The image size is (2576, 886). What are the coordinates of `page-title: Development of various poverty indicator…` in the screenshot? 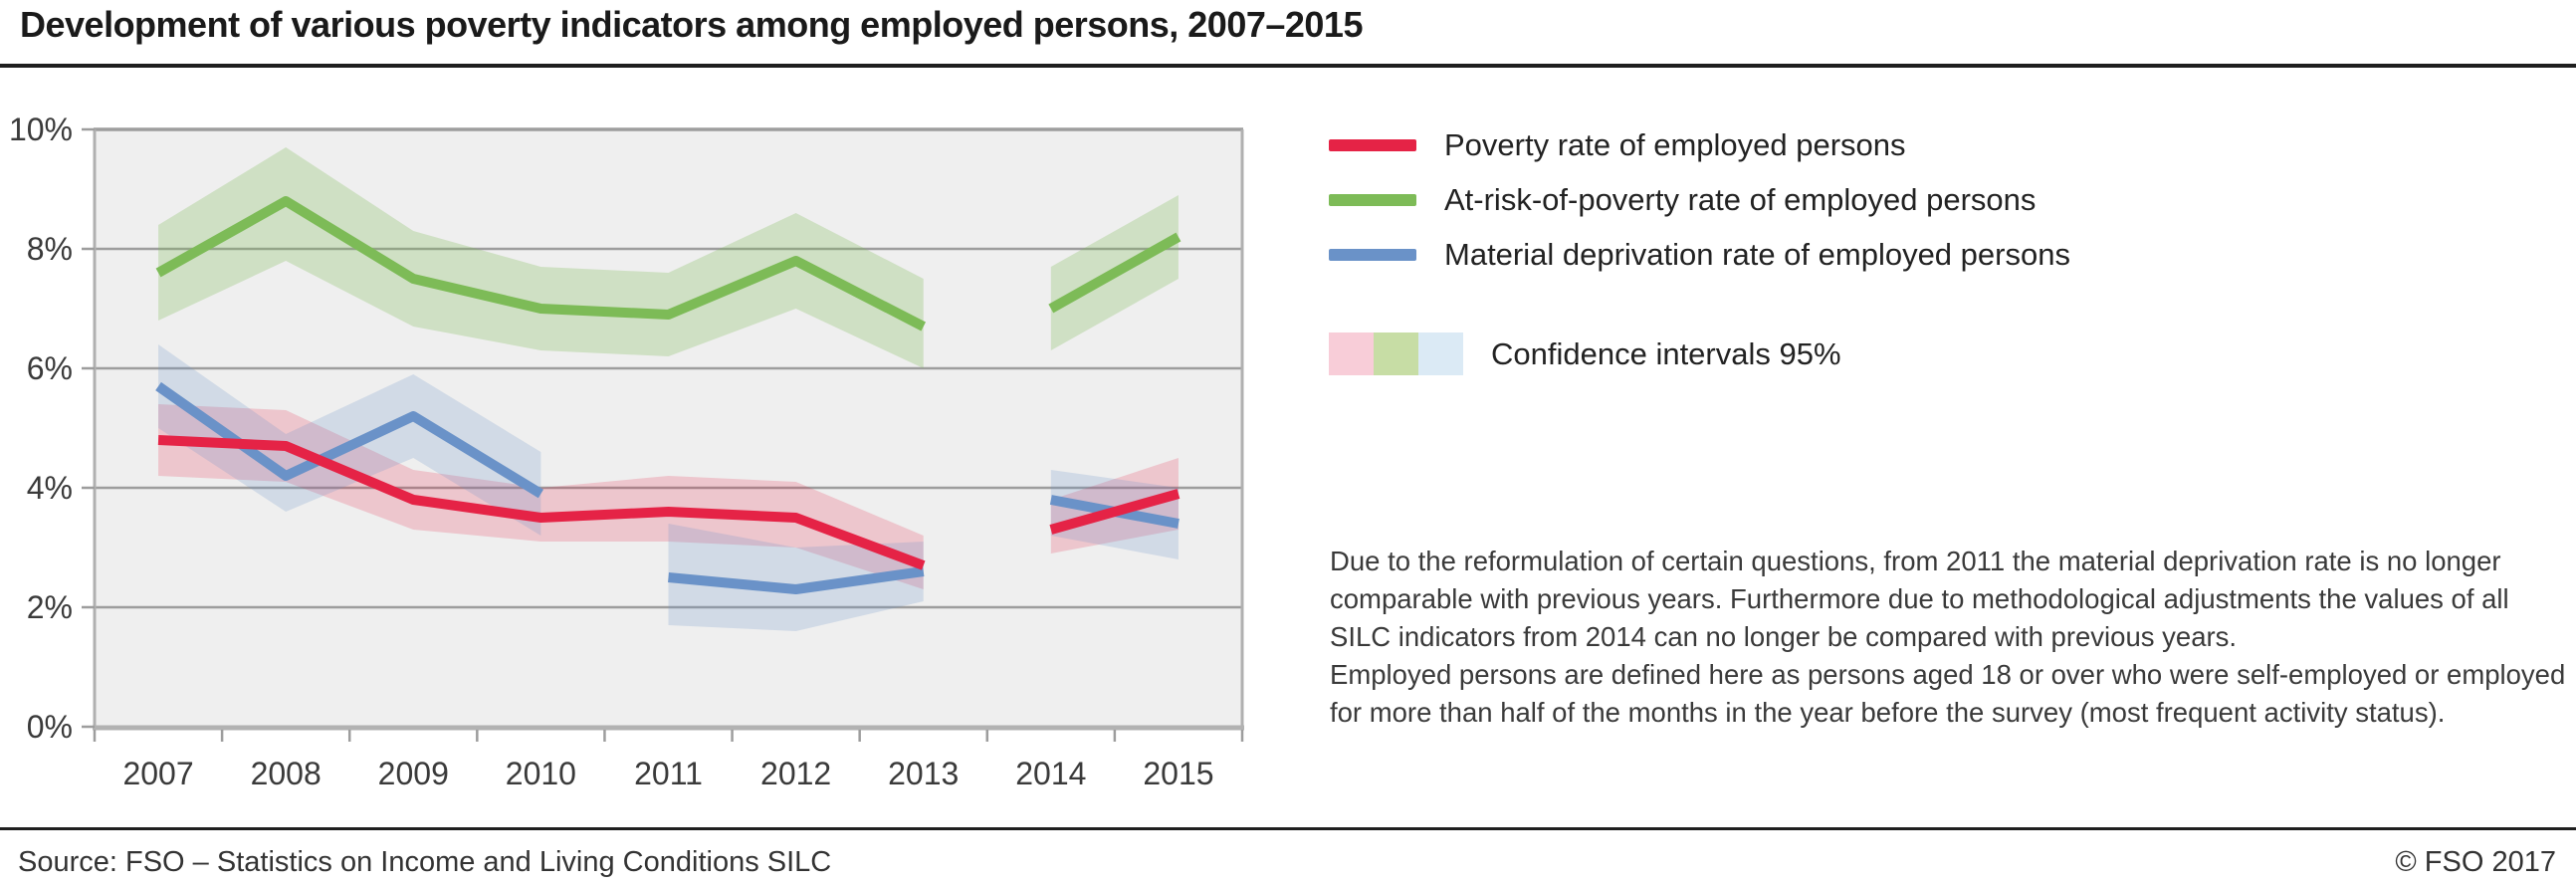 It's located at (691, 24).